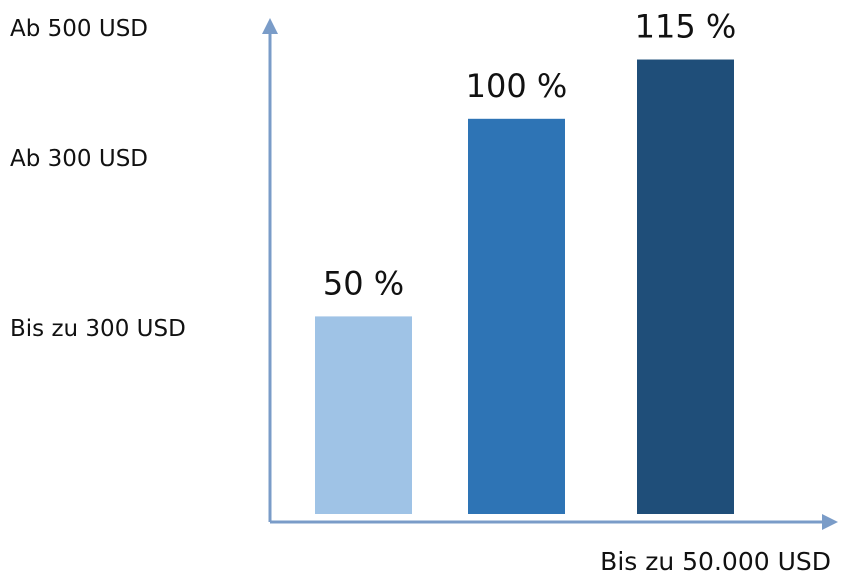  What do you see at coordinates (715, 561) in the screenshot?
I see `x-axis-label: Bis zu 50.000 USD` at bounding box center [715, 561].